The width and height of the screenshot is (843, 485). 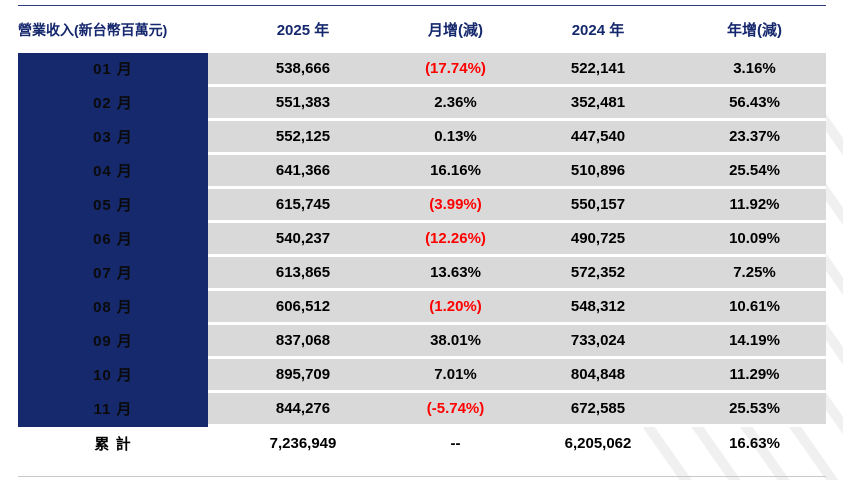 I want to click on value-2024: 510,896, so click(x=598, y=172).